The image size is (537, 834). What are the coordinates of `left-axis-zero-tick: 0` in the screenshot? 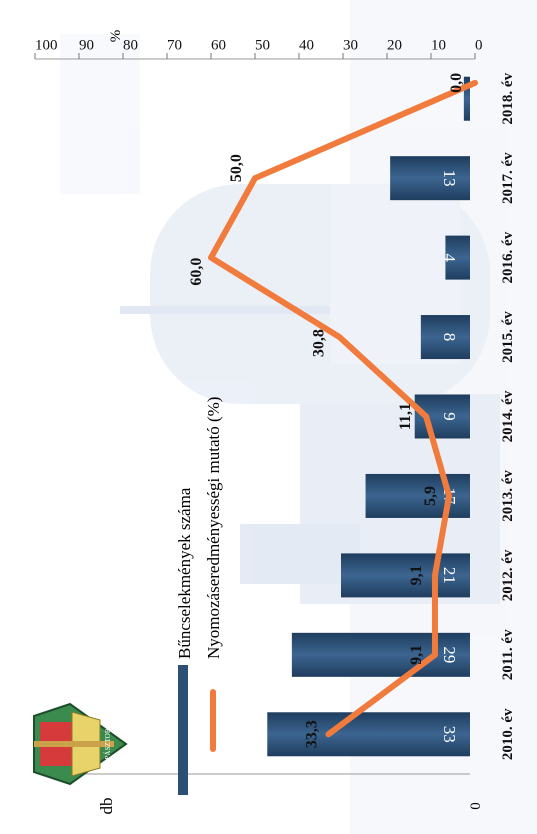 It's located at (476, 806).